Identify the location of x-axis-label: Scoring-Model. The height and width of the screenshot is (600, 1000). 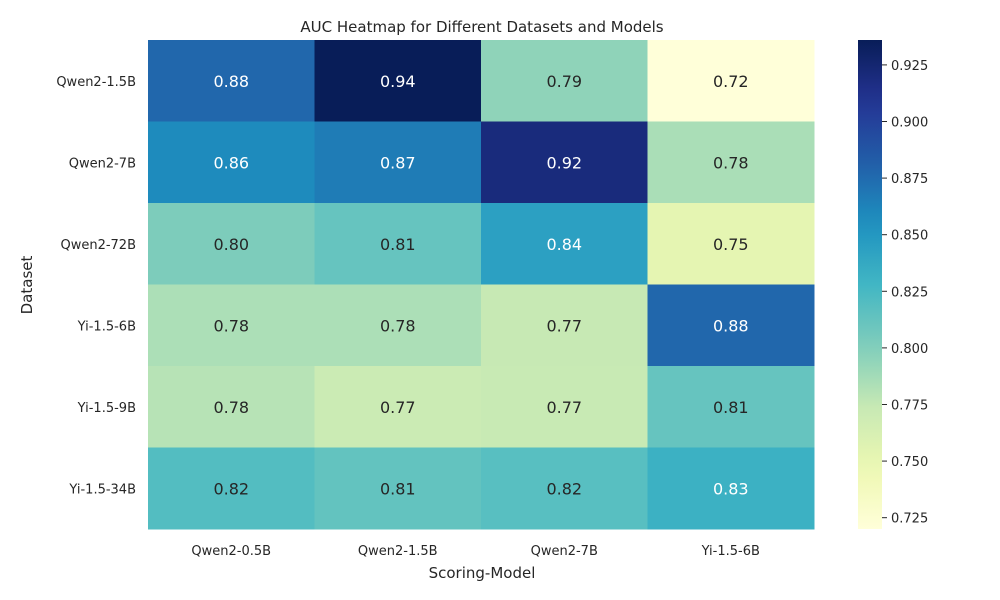
(482, 573).